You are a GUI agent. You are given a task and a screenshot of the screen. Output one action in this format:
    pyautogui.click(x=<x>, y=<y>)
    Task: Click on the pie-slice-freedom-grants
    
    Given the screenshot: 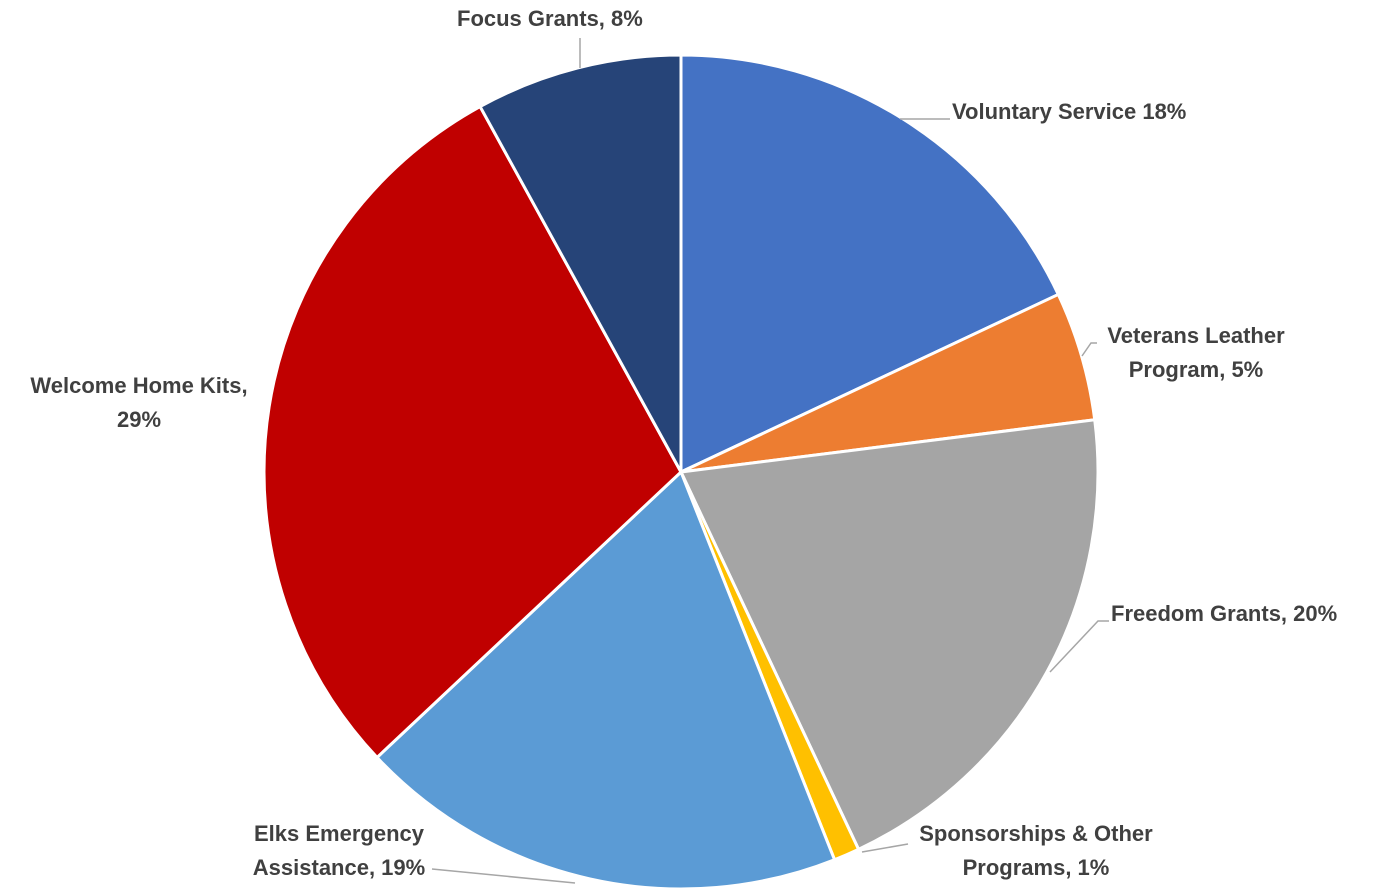 What is the action you would take?
    pyautogui.click(x=889, y=635)
    